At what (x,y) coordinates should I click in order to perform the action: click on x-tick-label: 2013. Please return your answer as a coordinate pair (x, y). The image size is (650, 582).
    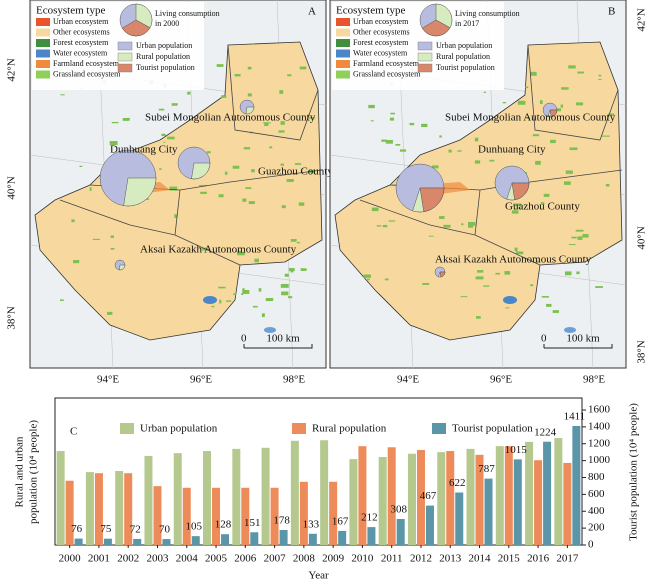
    Looking at the image, I should click on (450, 559).